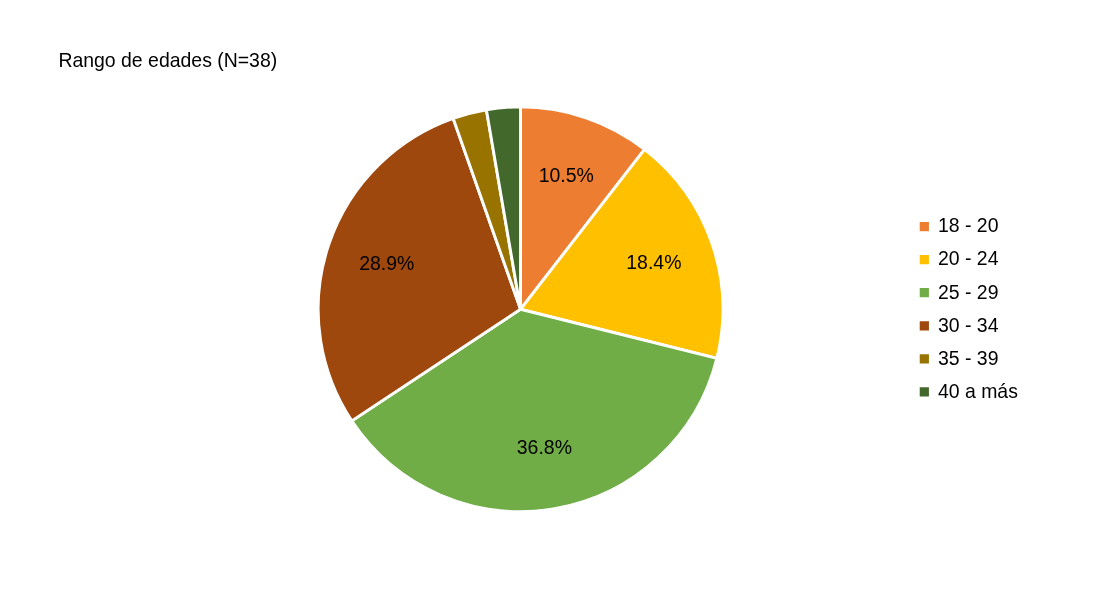  What do you see at coordinates (654, 261) in the screenshot?
I see `data-label: 18.4%` at bounding box center [654, 261].